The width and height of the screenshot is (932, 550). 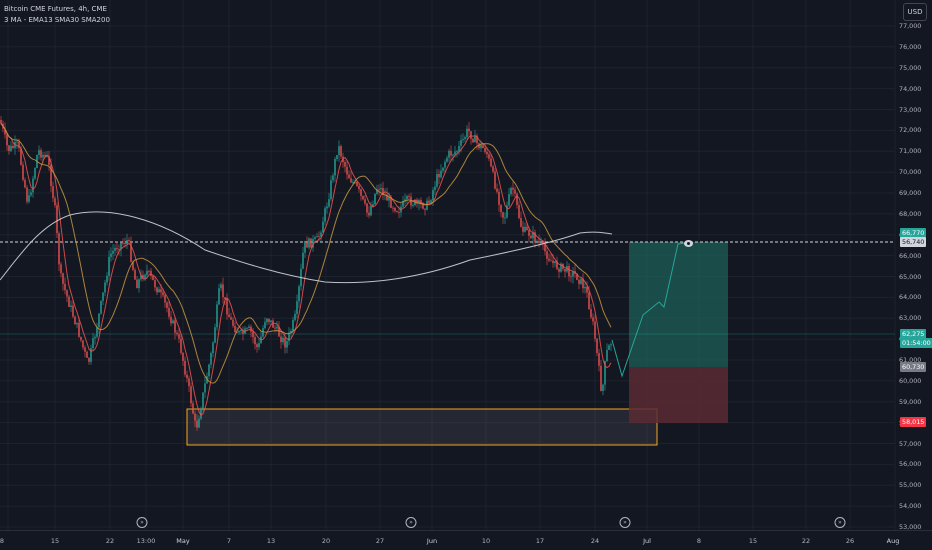 I want to click on eye-icon, so click(x=688, y=243).